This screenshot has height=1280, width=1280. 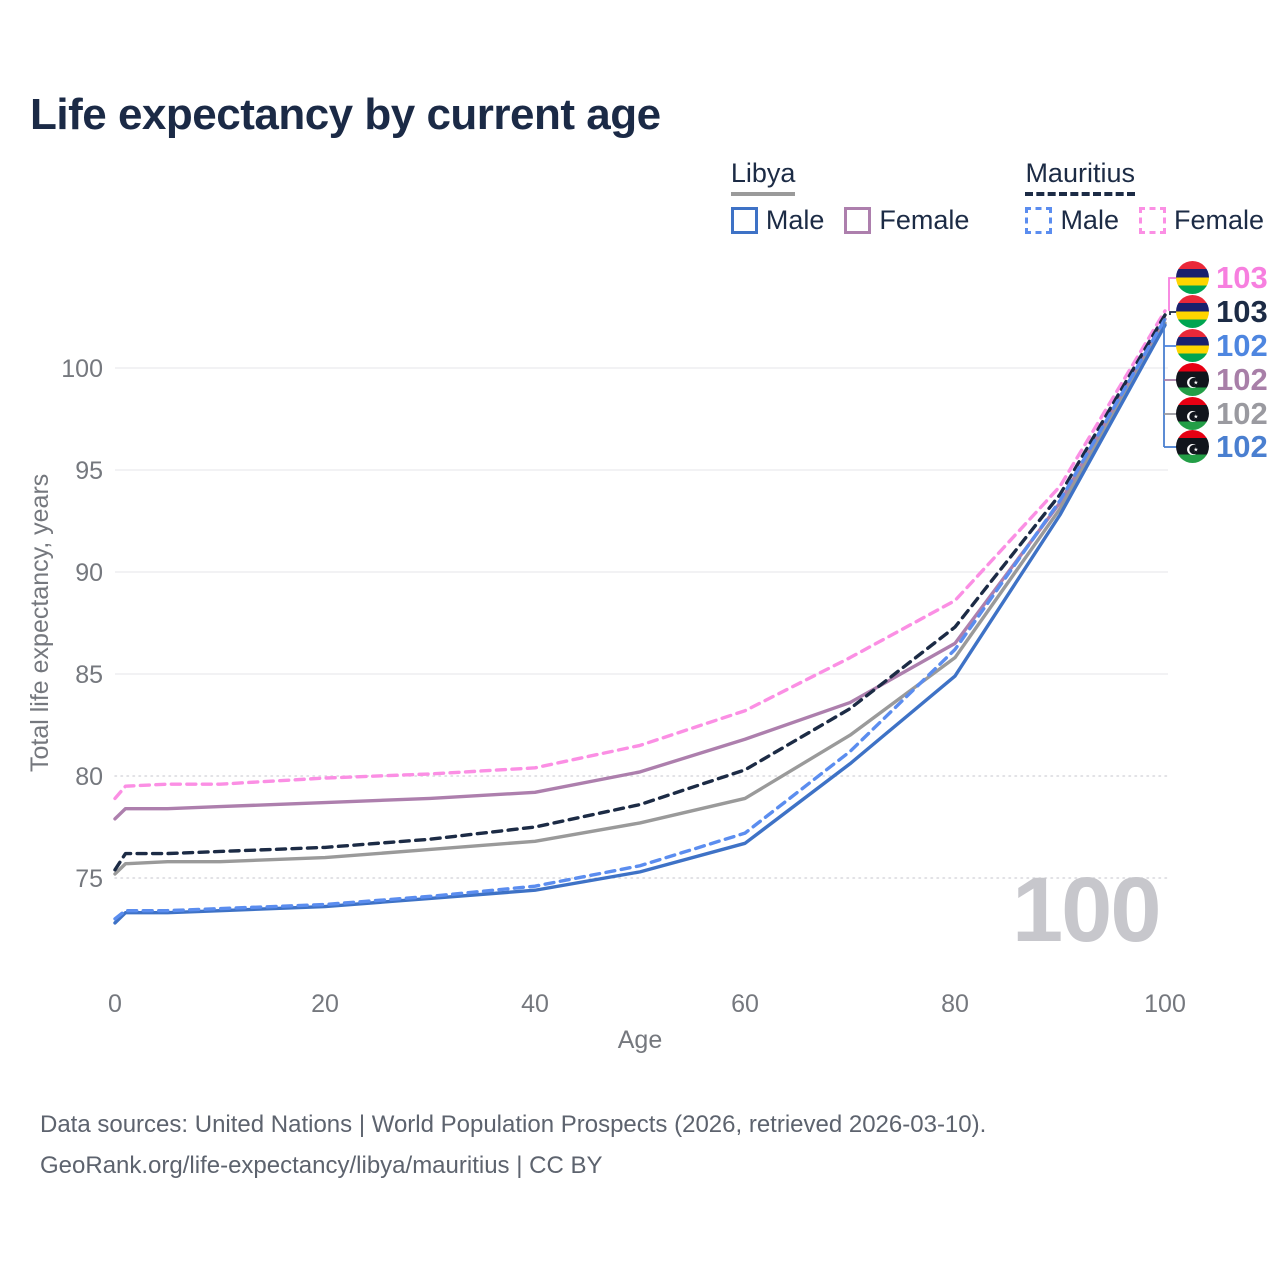 I want to click on endpoint-row-mauritius-female: 103, so click(x=1222, y=278).